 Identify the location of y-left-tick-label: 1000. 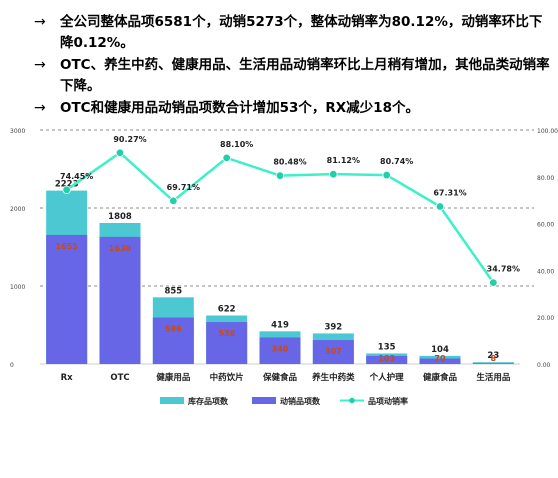
(17, 287).